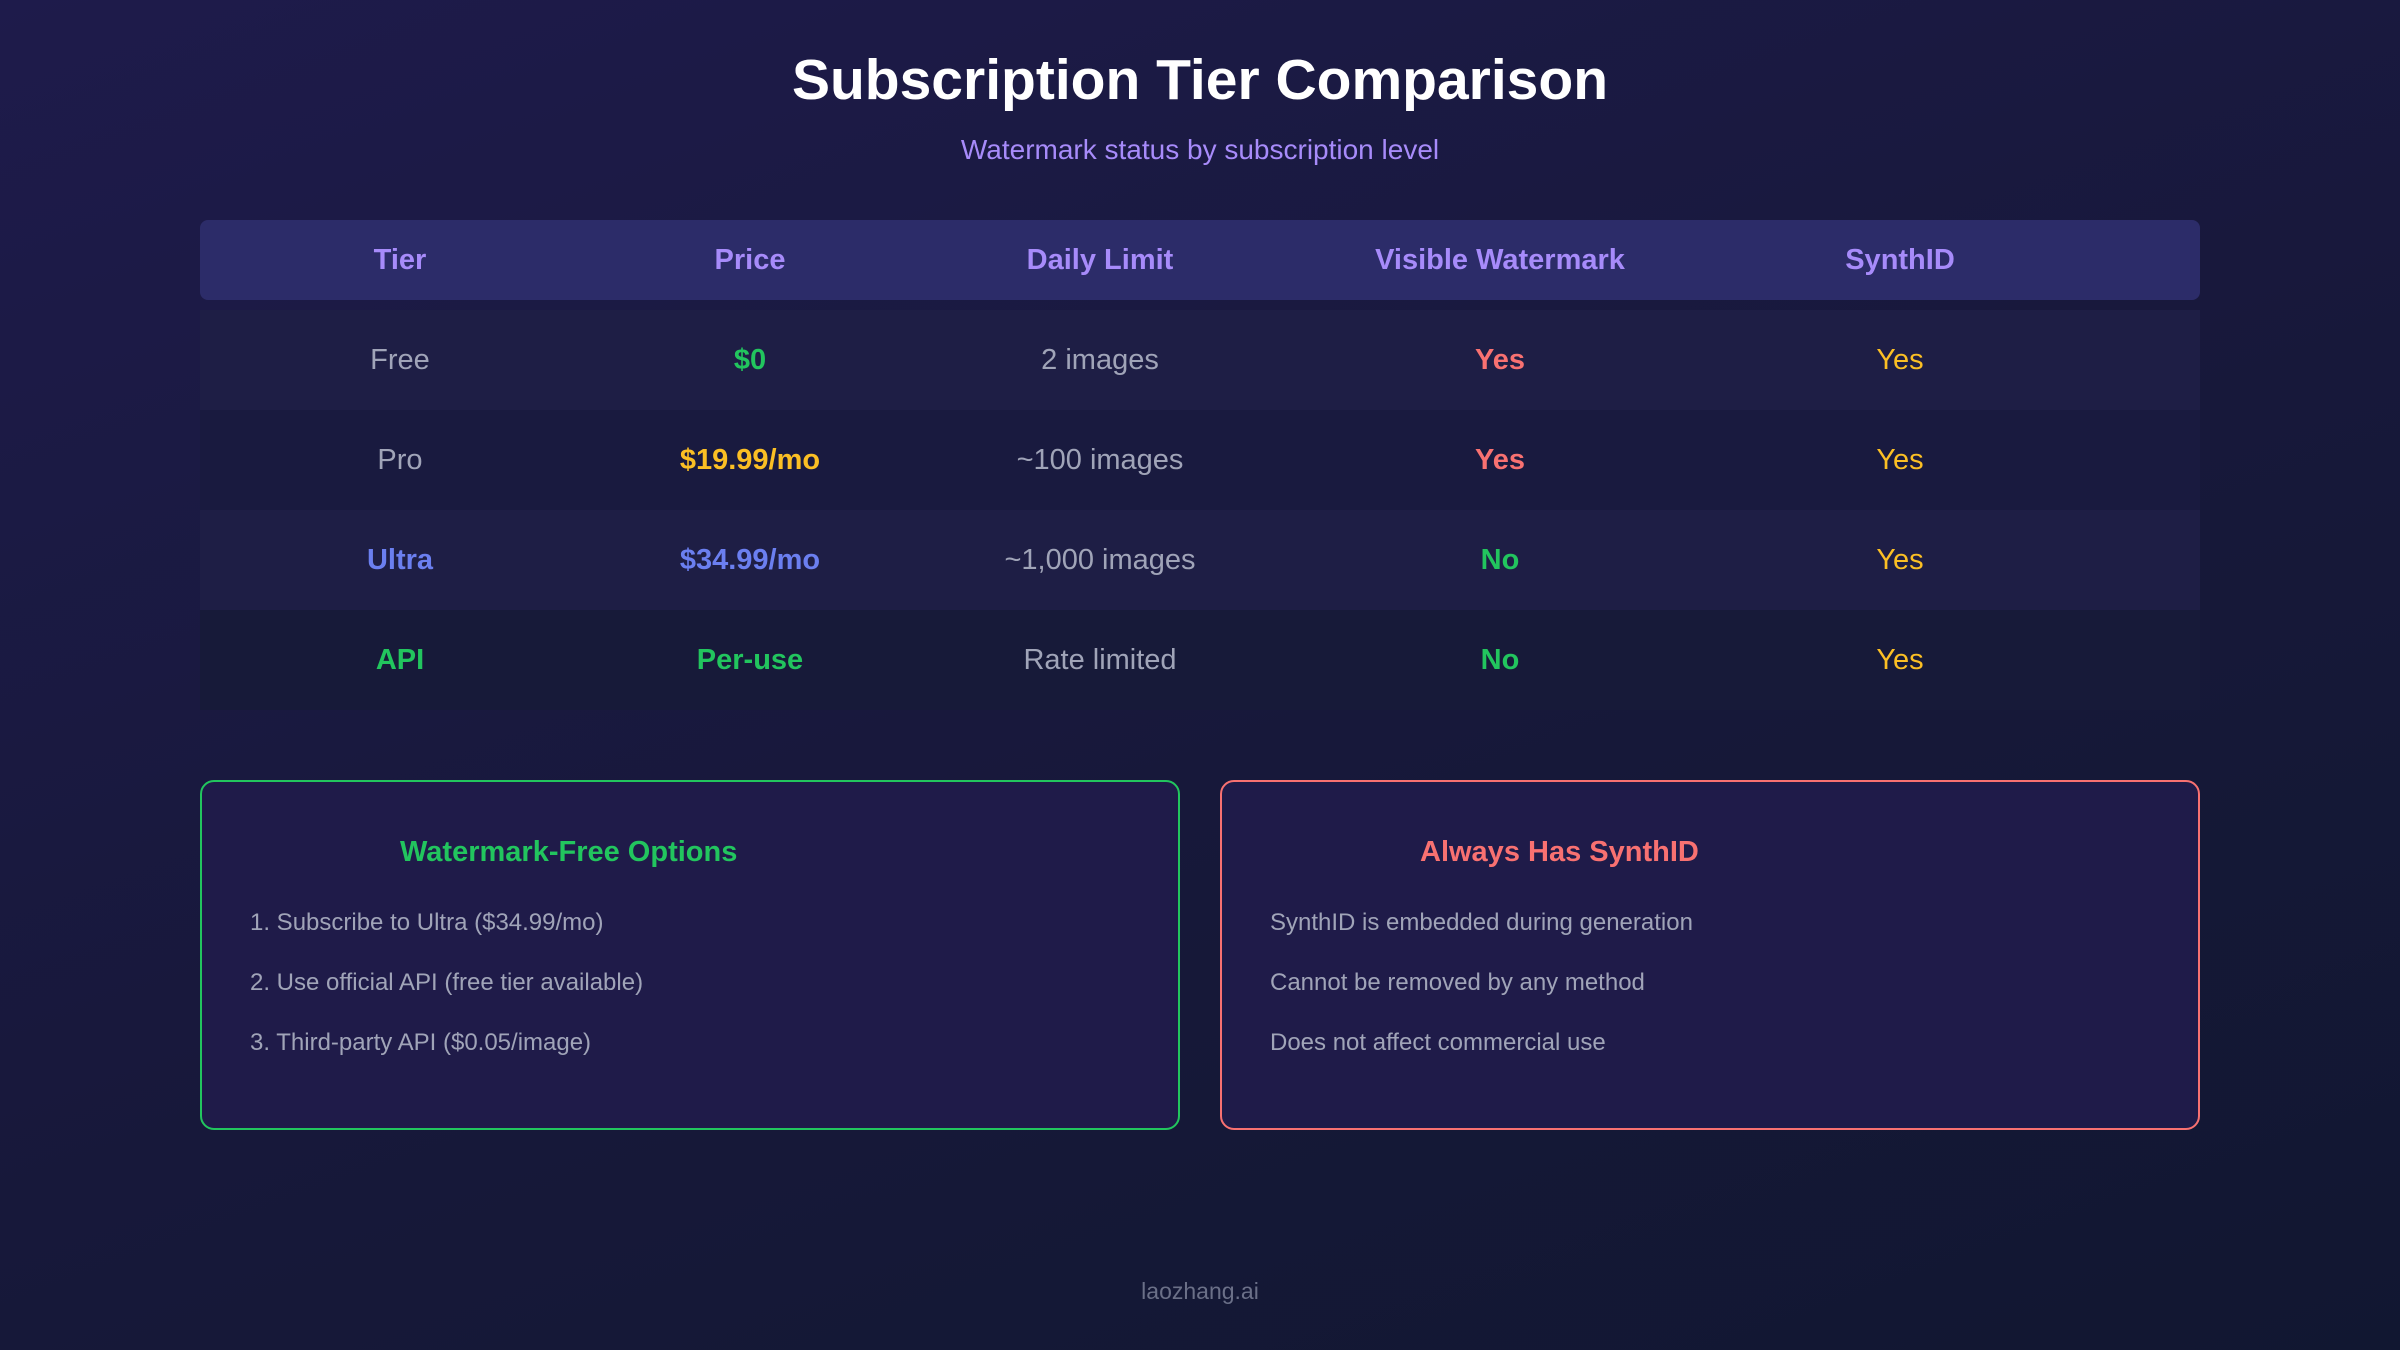 The image size is (2400, 1350). Describe the element at coordinates (421, 1042) in the screenshot. I see `option-item: 3. Third-party API ($0.05/image)` at that location.